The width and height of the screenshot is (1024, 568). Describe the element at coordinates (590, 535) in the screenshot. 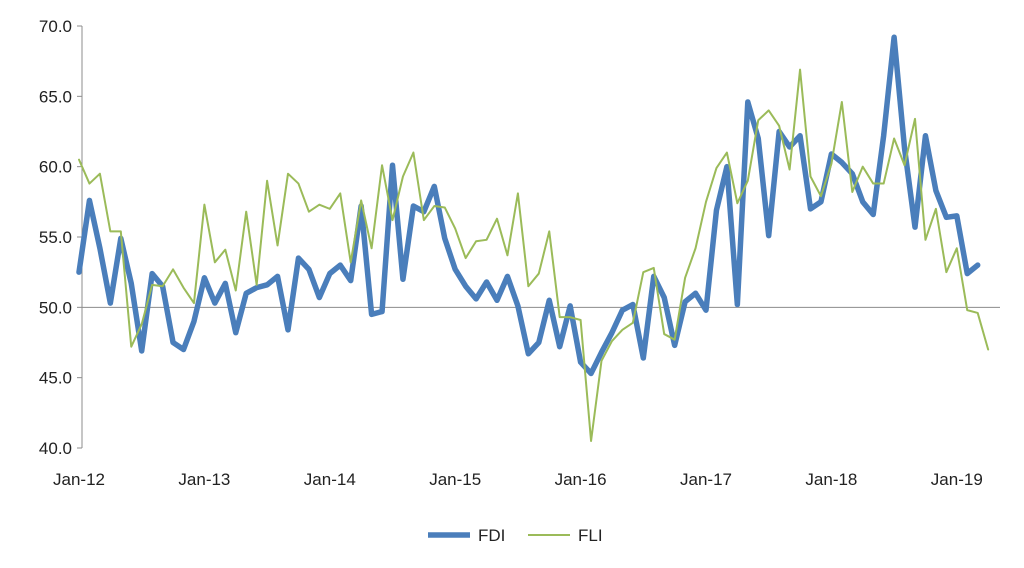

I see `legend-label-fli: FLI` at that location.